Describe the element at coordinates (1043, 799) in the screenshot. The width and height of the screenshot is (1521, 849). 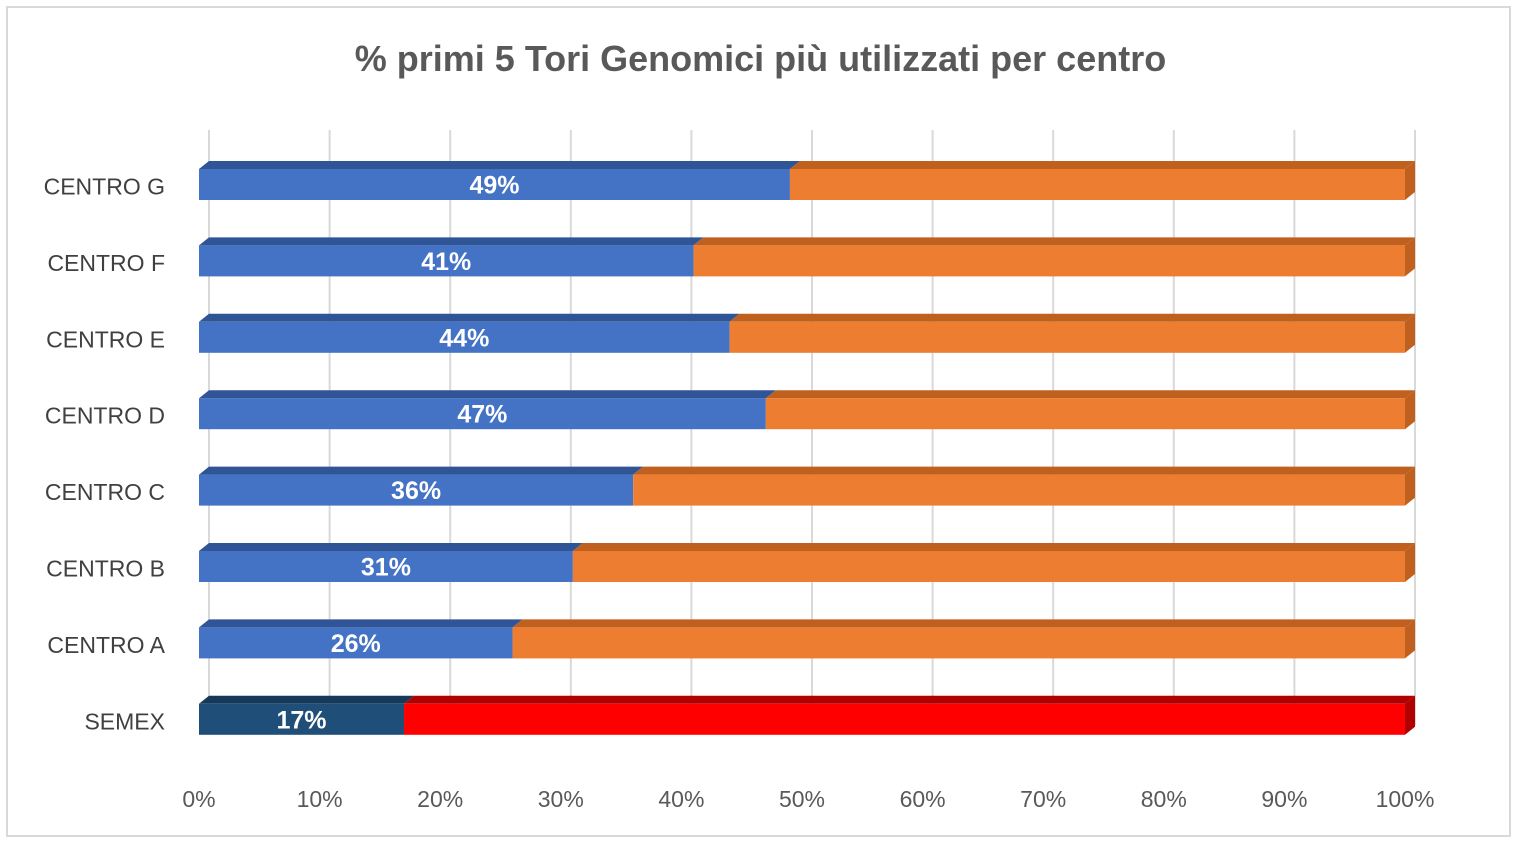
I see `x-tick-label: 70%` at that location.